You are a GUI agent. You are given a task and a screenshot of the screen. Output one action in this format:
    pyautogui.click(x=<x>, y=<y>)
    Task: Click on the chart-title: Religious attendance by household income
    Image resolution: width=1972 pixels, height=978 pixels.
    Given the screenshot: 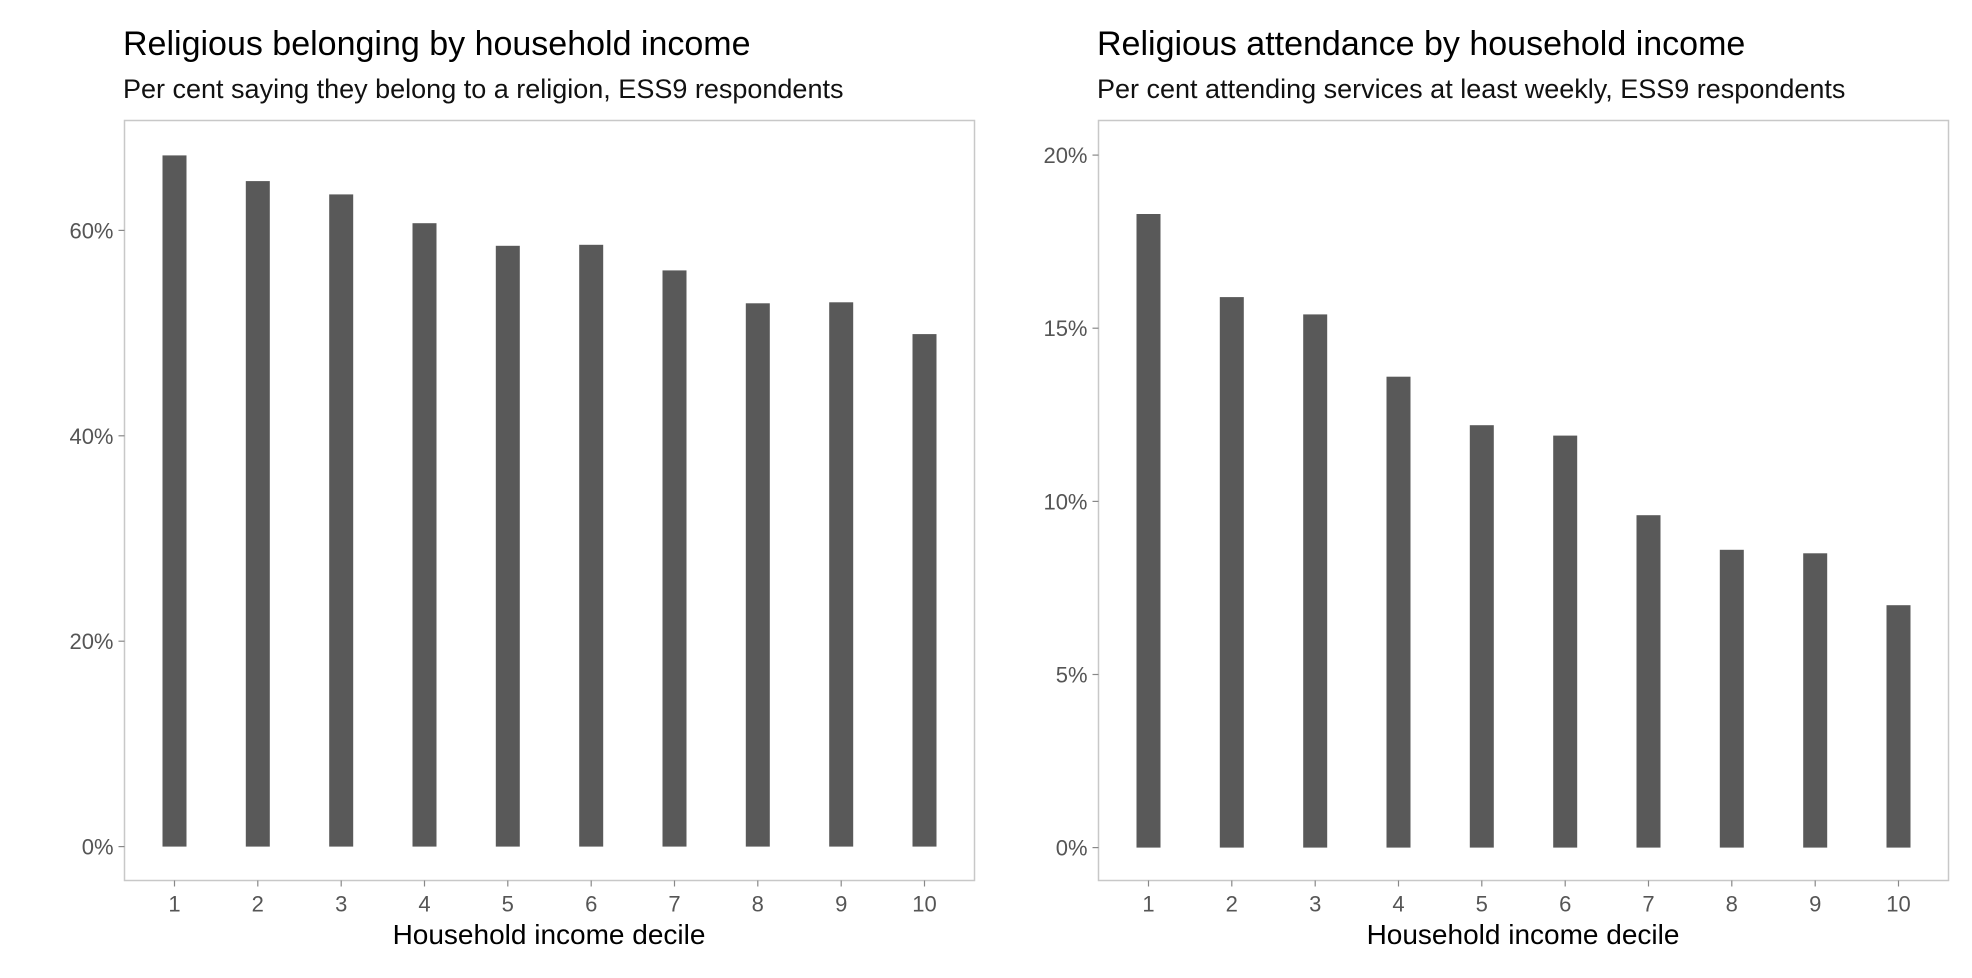 What is the action you would take?
    pyautogui.click(x=1421, y=44)
    